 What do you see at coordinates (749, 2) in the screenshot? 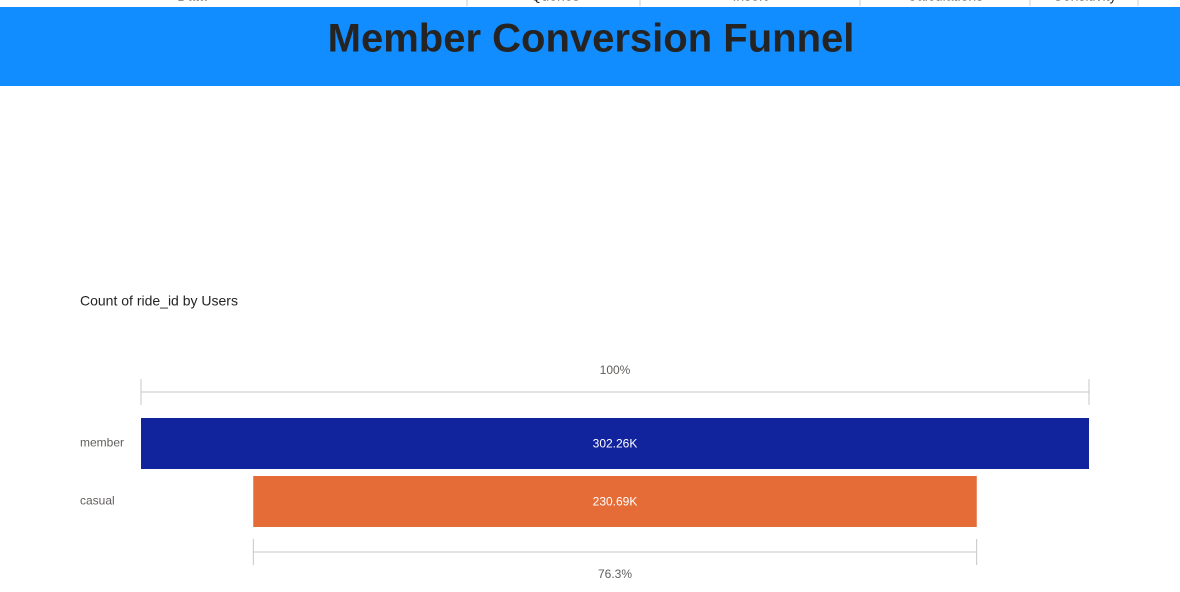
I see `ribbon-tab: Insert` at bounding box center [749, 2].